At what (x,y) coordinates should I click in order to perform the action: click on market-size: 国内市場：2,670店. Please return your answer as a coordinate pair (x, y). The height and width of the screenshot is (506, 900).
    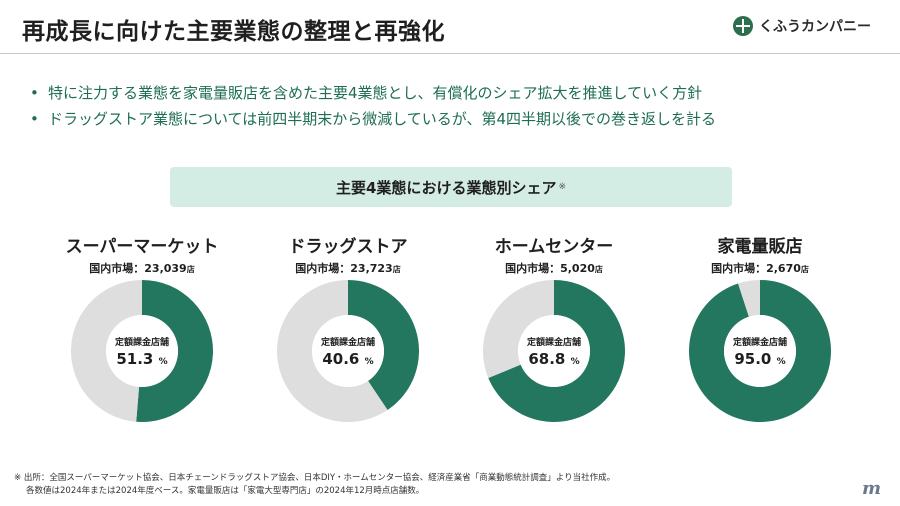
    Looking at the image, I should click on (760, 268).